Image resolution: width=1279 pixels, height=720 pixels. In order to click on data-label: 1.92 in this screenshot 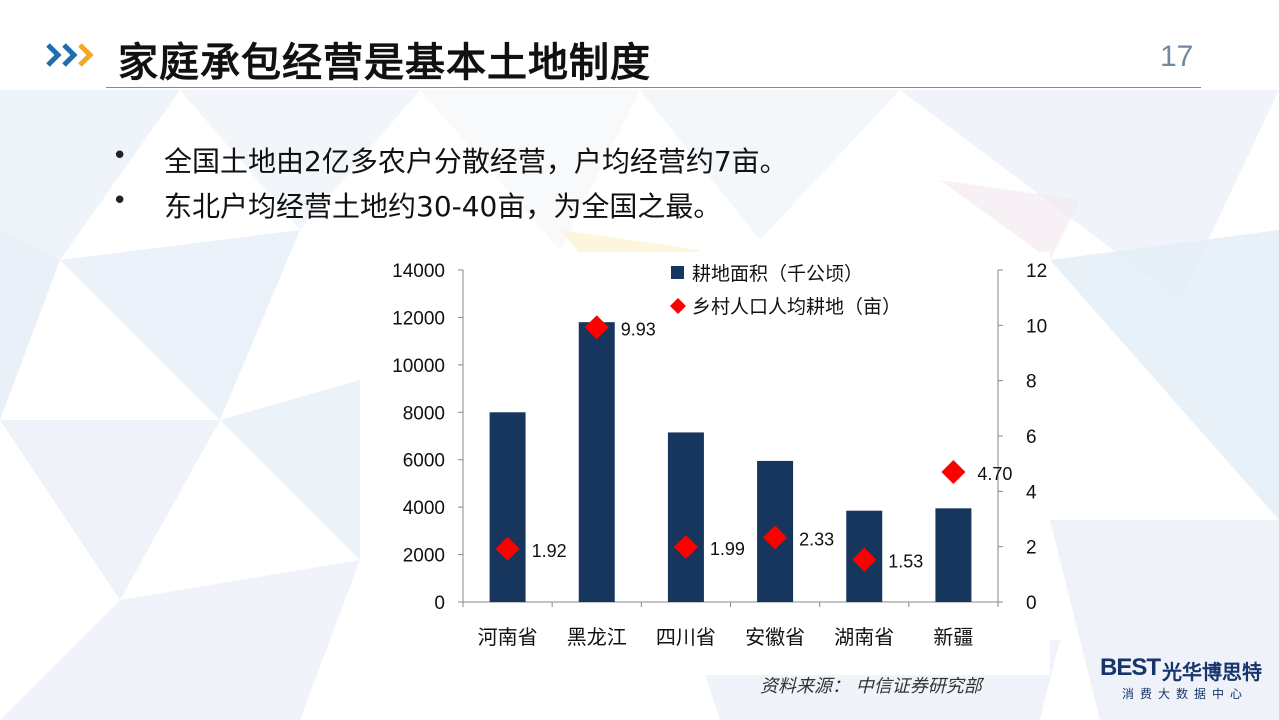, I will do `click(549, 551)`.